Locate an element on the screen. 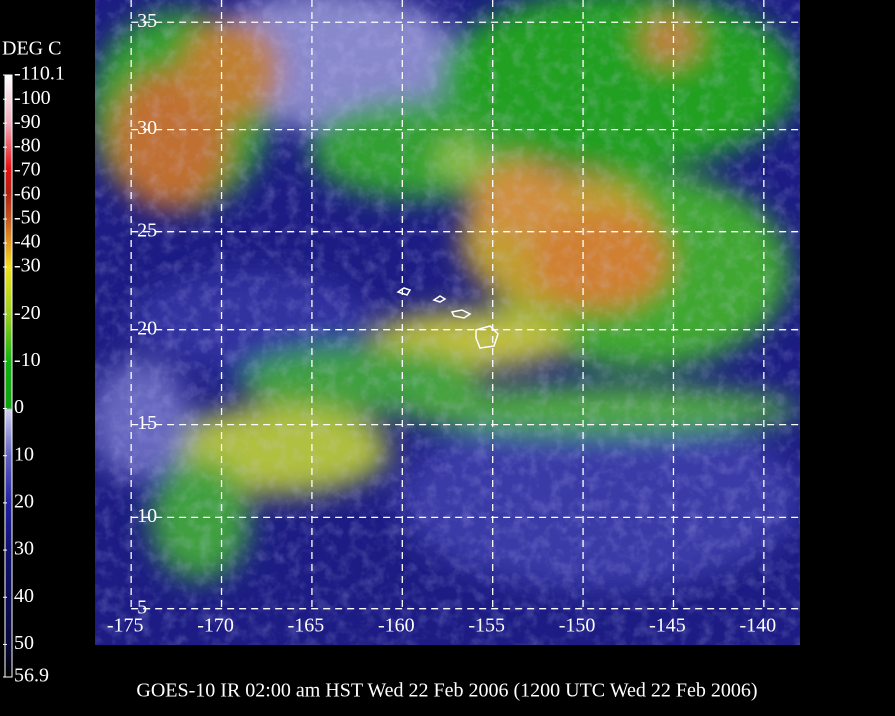 Image resolution: width=895 pixels, height=716 pixels. colorbar-label: 56.9 is located at coordinates (31, 676).